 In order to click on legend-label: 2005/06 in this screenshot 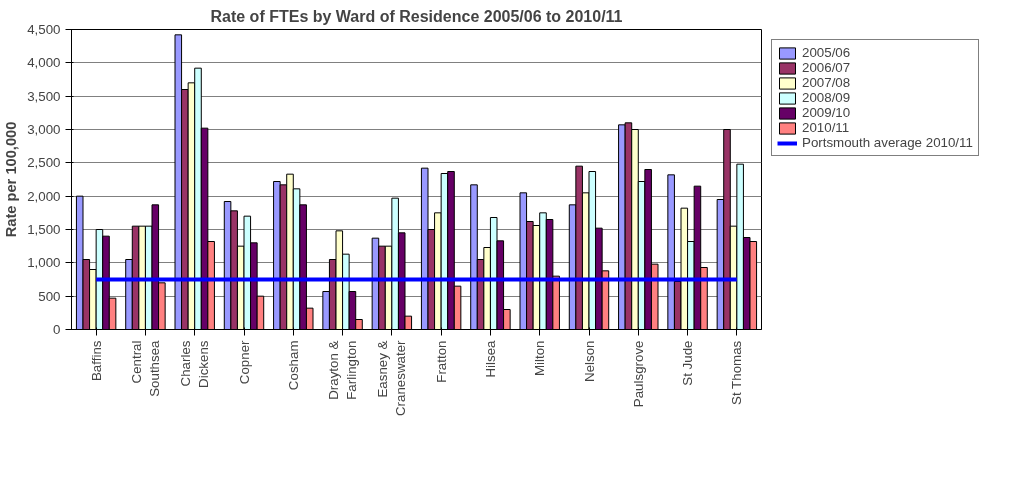, I will do `click(826, 52)`.